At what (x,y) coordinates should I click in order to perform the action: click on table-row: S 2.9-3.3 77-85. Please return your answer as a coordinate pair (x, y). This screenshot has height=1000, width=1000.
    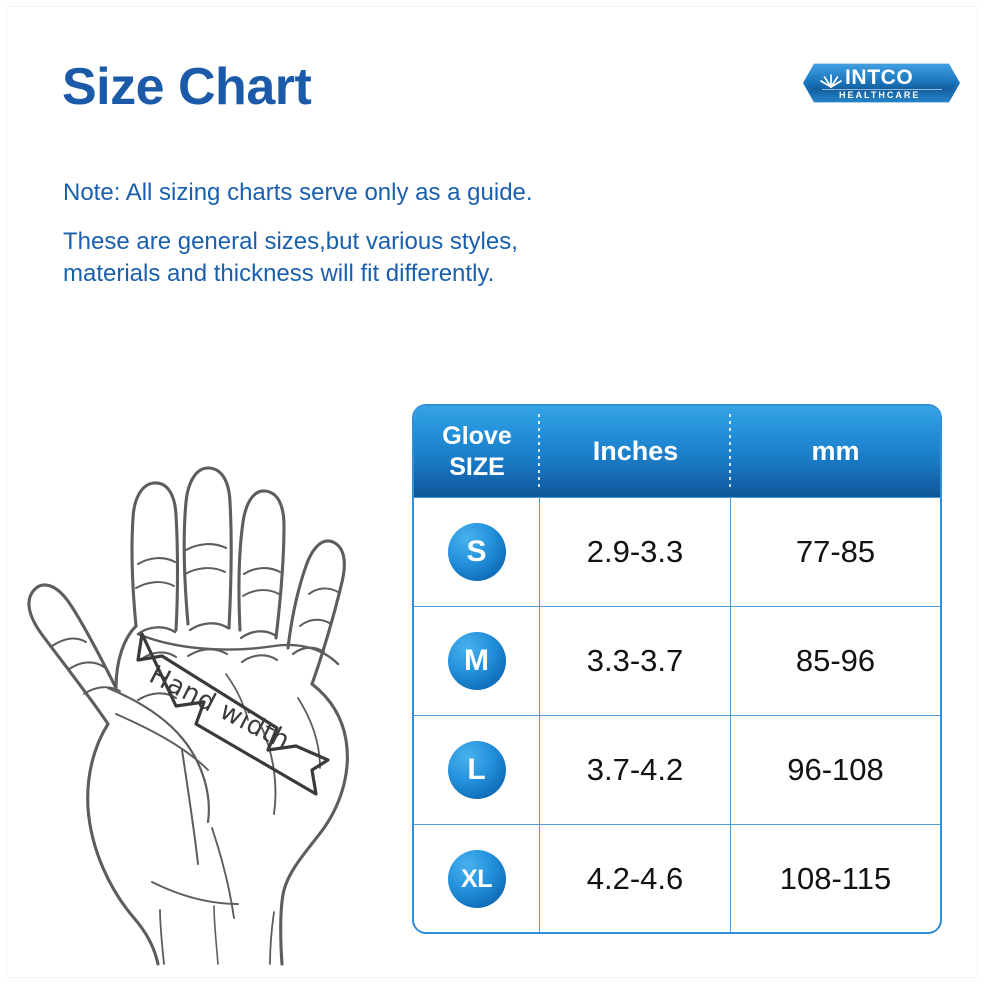
    Looking at the image, I should click on (677, 551).